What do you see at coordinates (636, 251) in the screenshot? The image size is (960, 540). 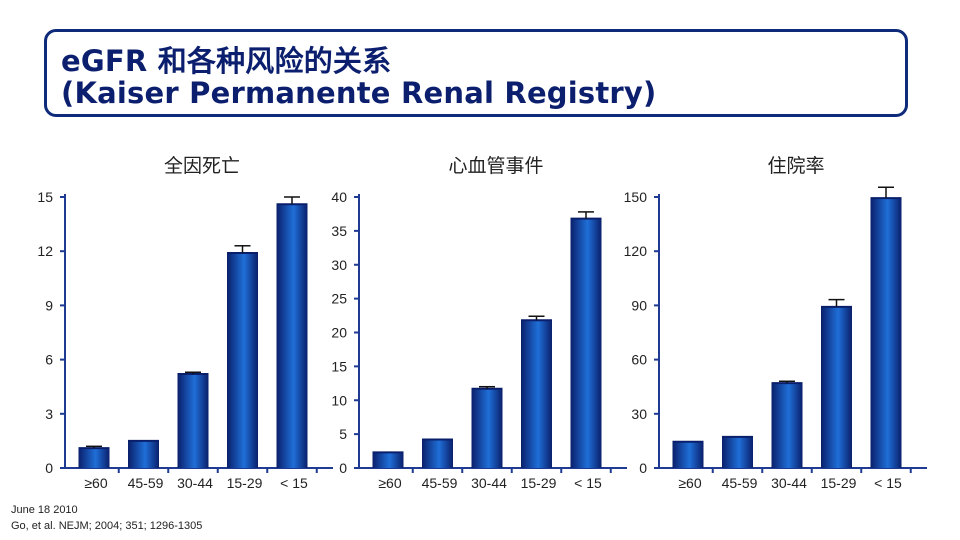 I see `y-tick-label: 120` at bounding box center [636, 251].